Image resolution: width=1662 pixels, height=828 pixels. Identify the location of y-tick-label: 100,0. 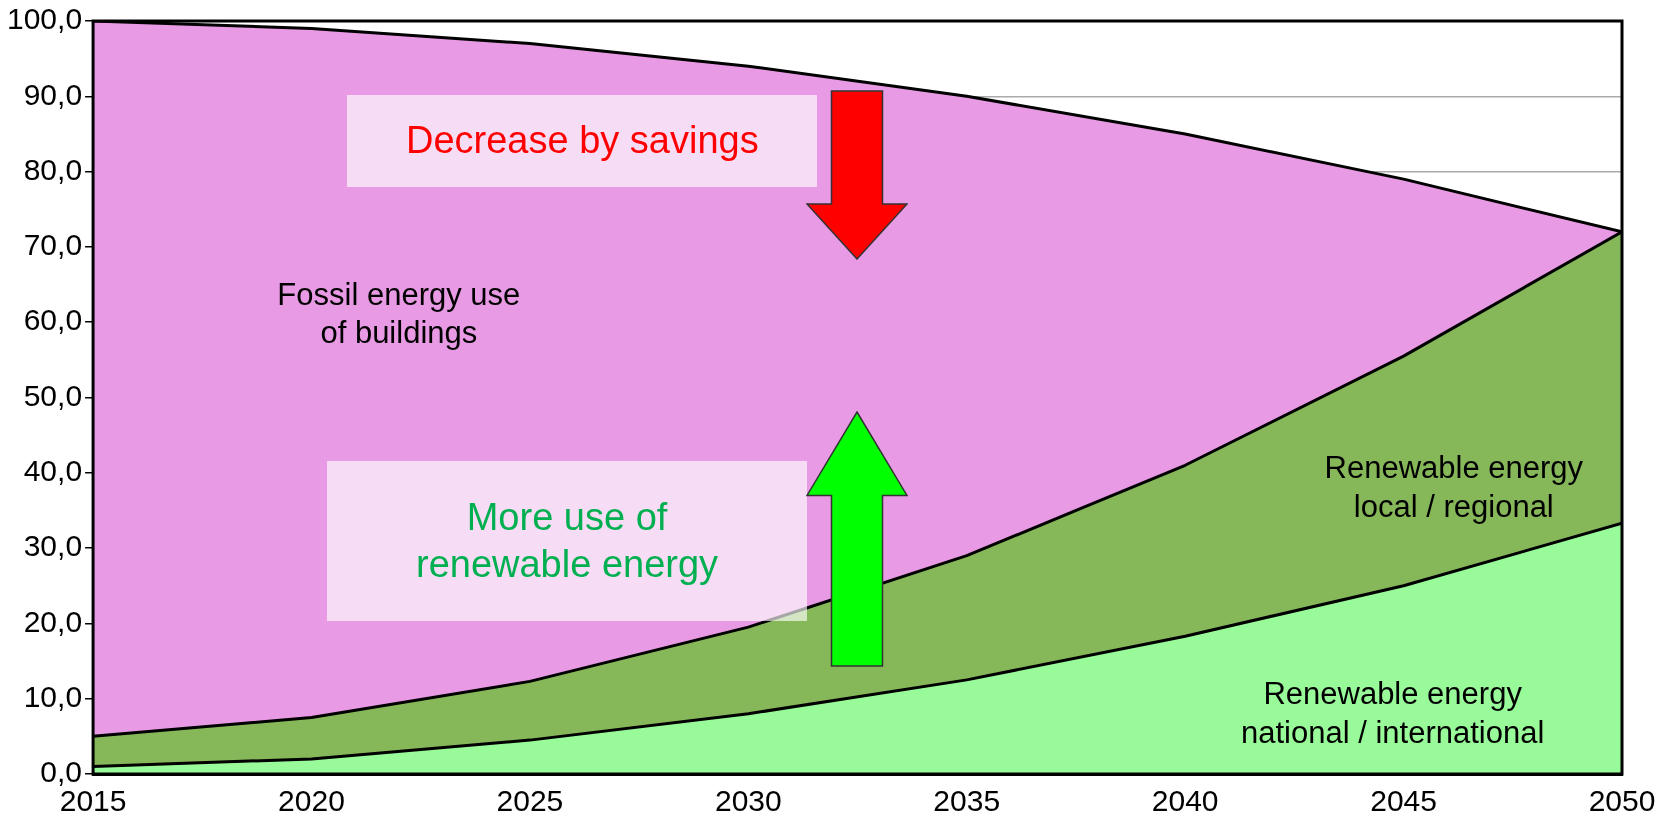
(45, 19).